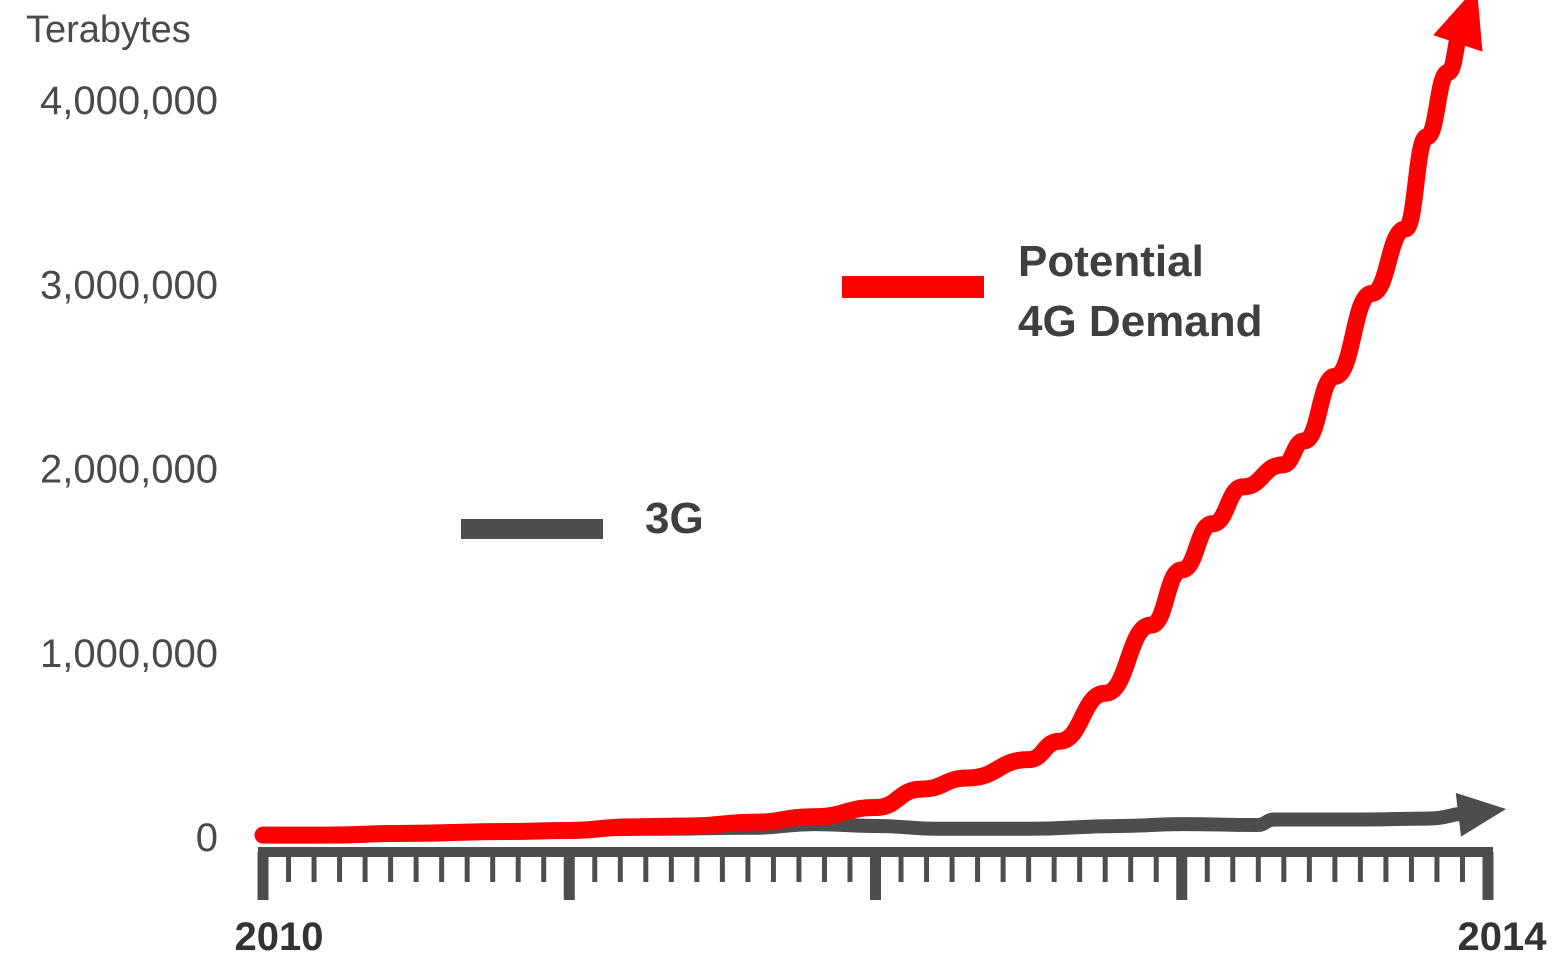 The height and width of the screenshot is (955, 1566). What do you see at coordinates (1503, 935) in the screenshot?
I see `x-tick-label-1: 2014` at bounding box center [1503, 935].